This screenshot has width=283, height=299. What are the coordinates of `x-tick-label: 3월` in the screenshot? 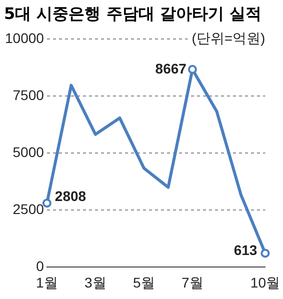 It's located at (95, 282).